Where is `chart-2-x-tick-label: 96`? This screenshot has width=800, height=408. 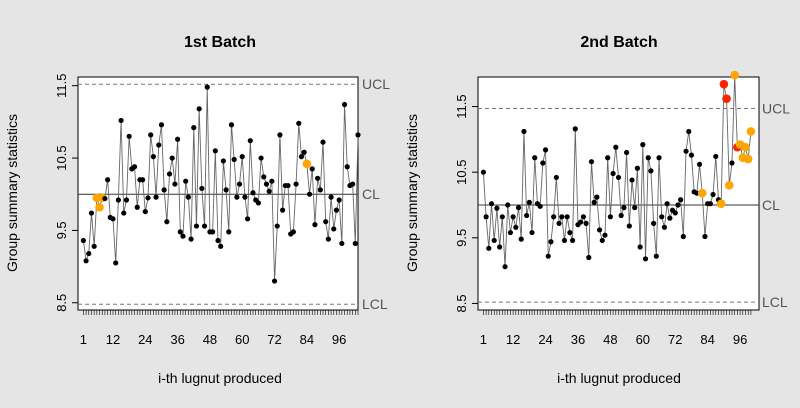
chart-2-x-tick-label: 96 is located at coordinates (740, 339).